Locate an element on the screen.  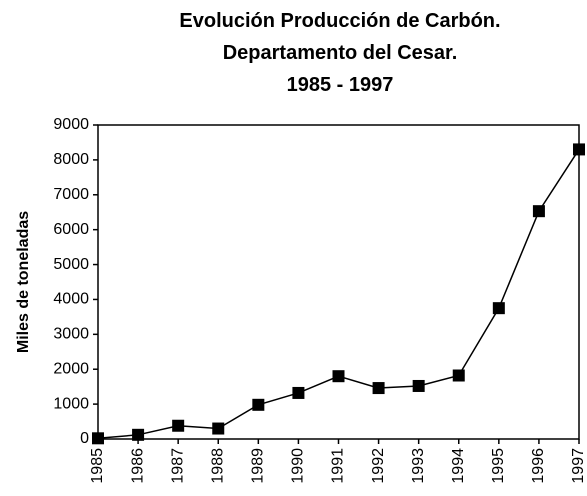
x-tick-label: 1993 is located at coordinates (418, 466).